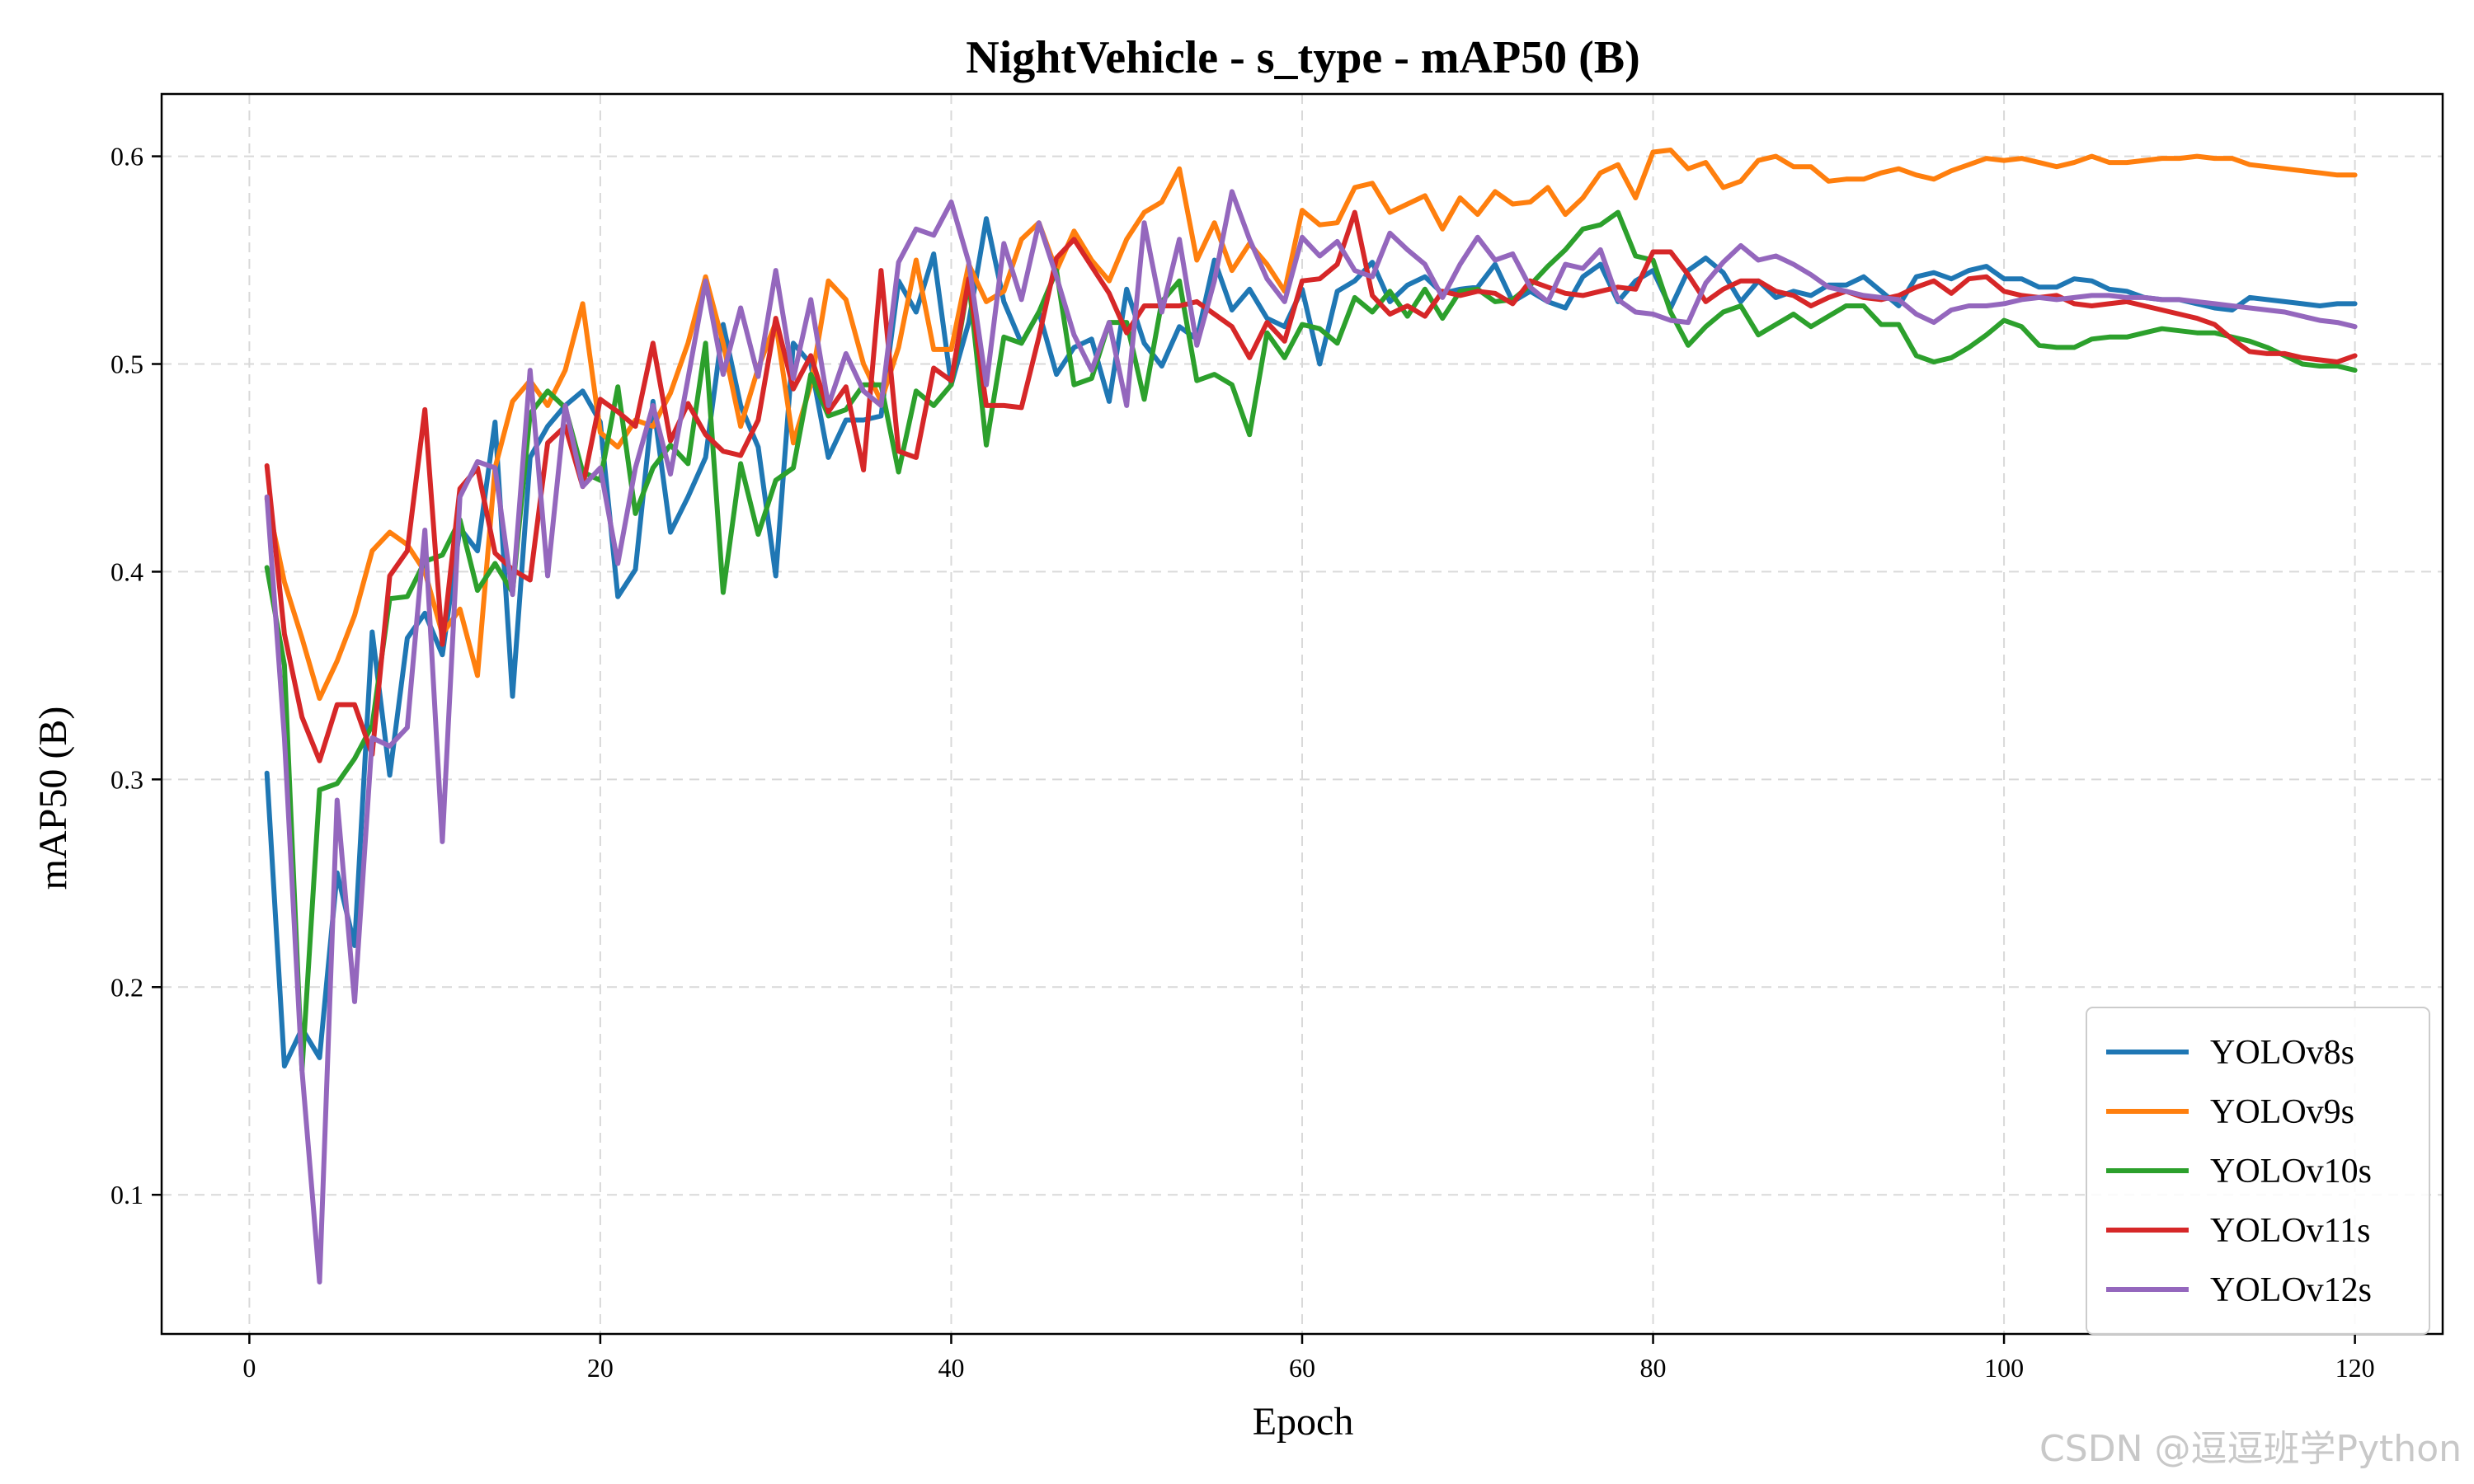 This screenshot has width=2474, height=1484. I want to click on x-tick-label: 120, so click(2355, 1368).